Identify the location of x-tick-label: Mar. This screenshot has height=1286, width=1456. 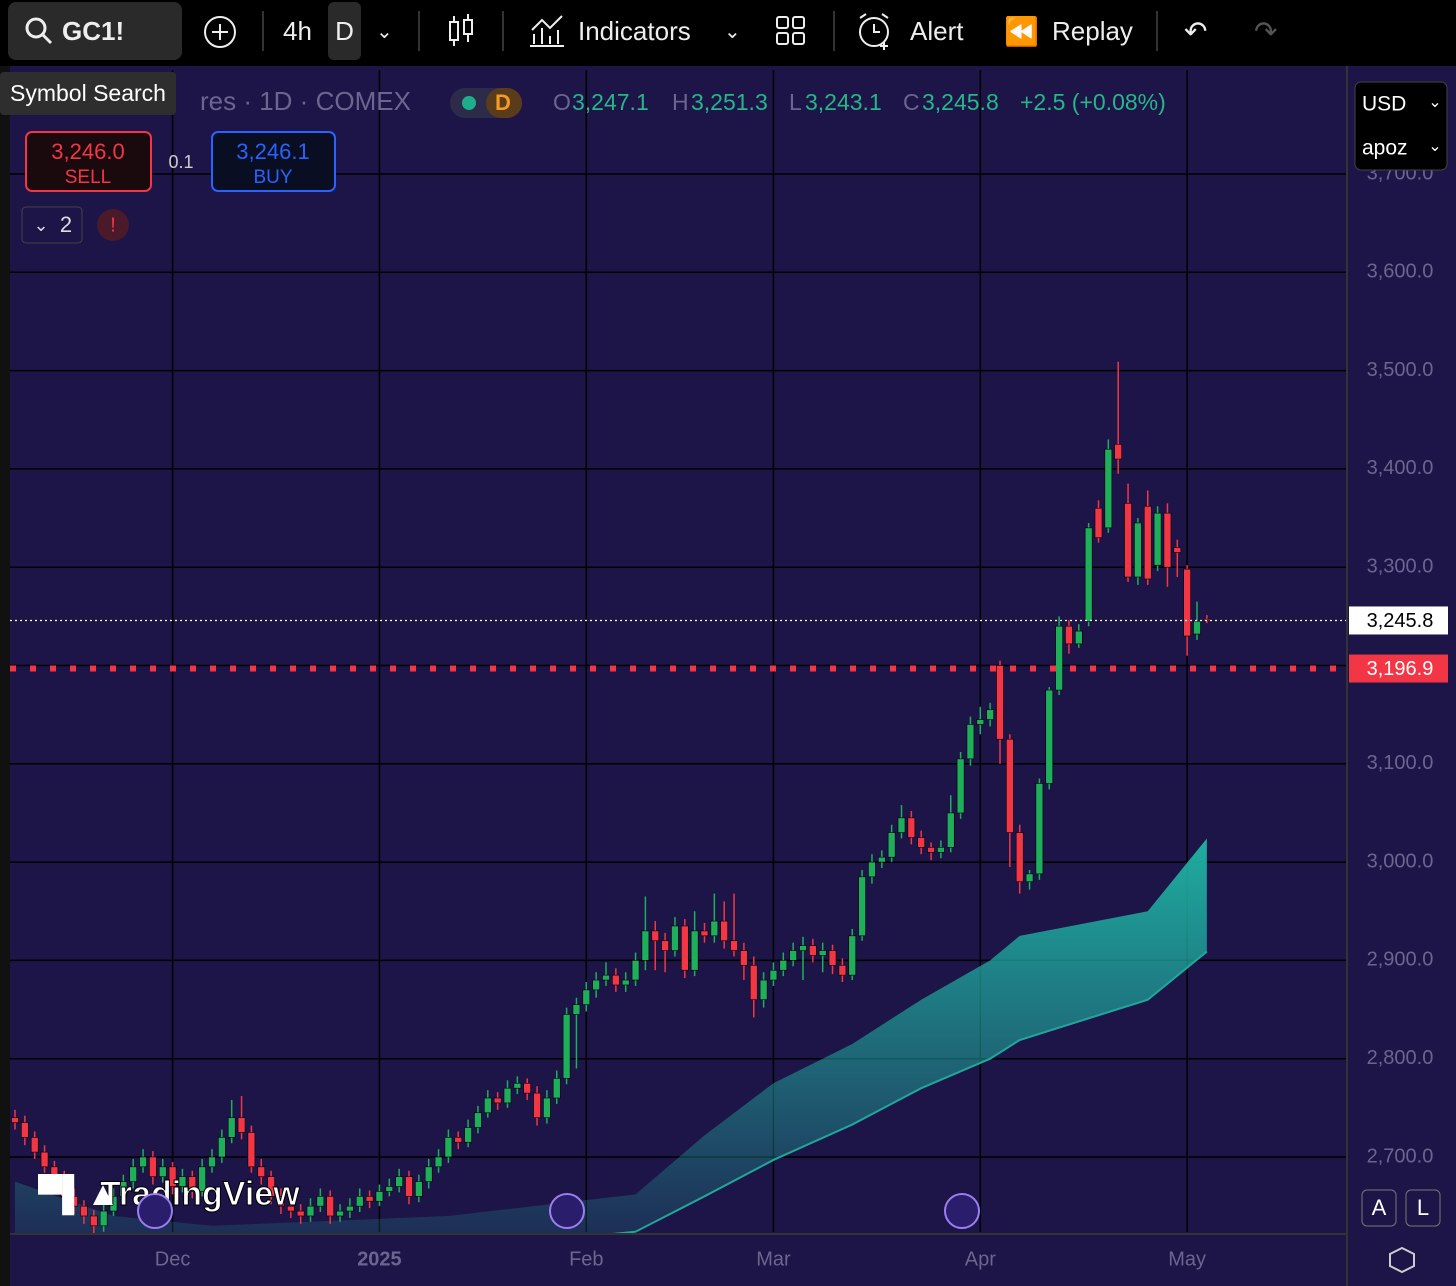
(773, 1259).